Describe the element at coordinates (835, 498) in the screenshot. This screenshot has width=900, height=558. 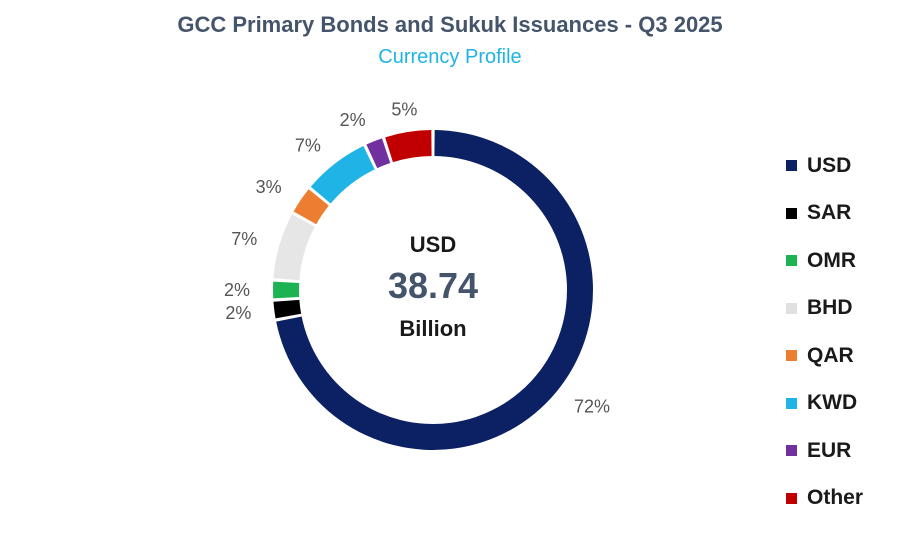
I see `legend-label: Other` at that location.